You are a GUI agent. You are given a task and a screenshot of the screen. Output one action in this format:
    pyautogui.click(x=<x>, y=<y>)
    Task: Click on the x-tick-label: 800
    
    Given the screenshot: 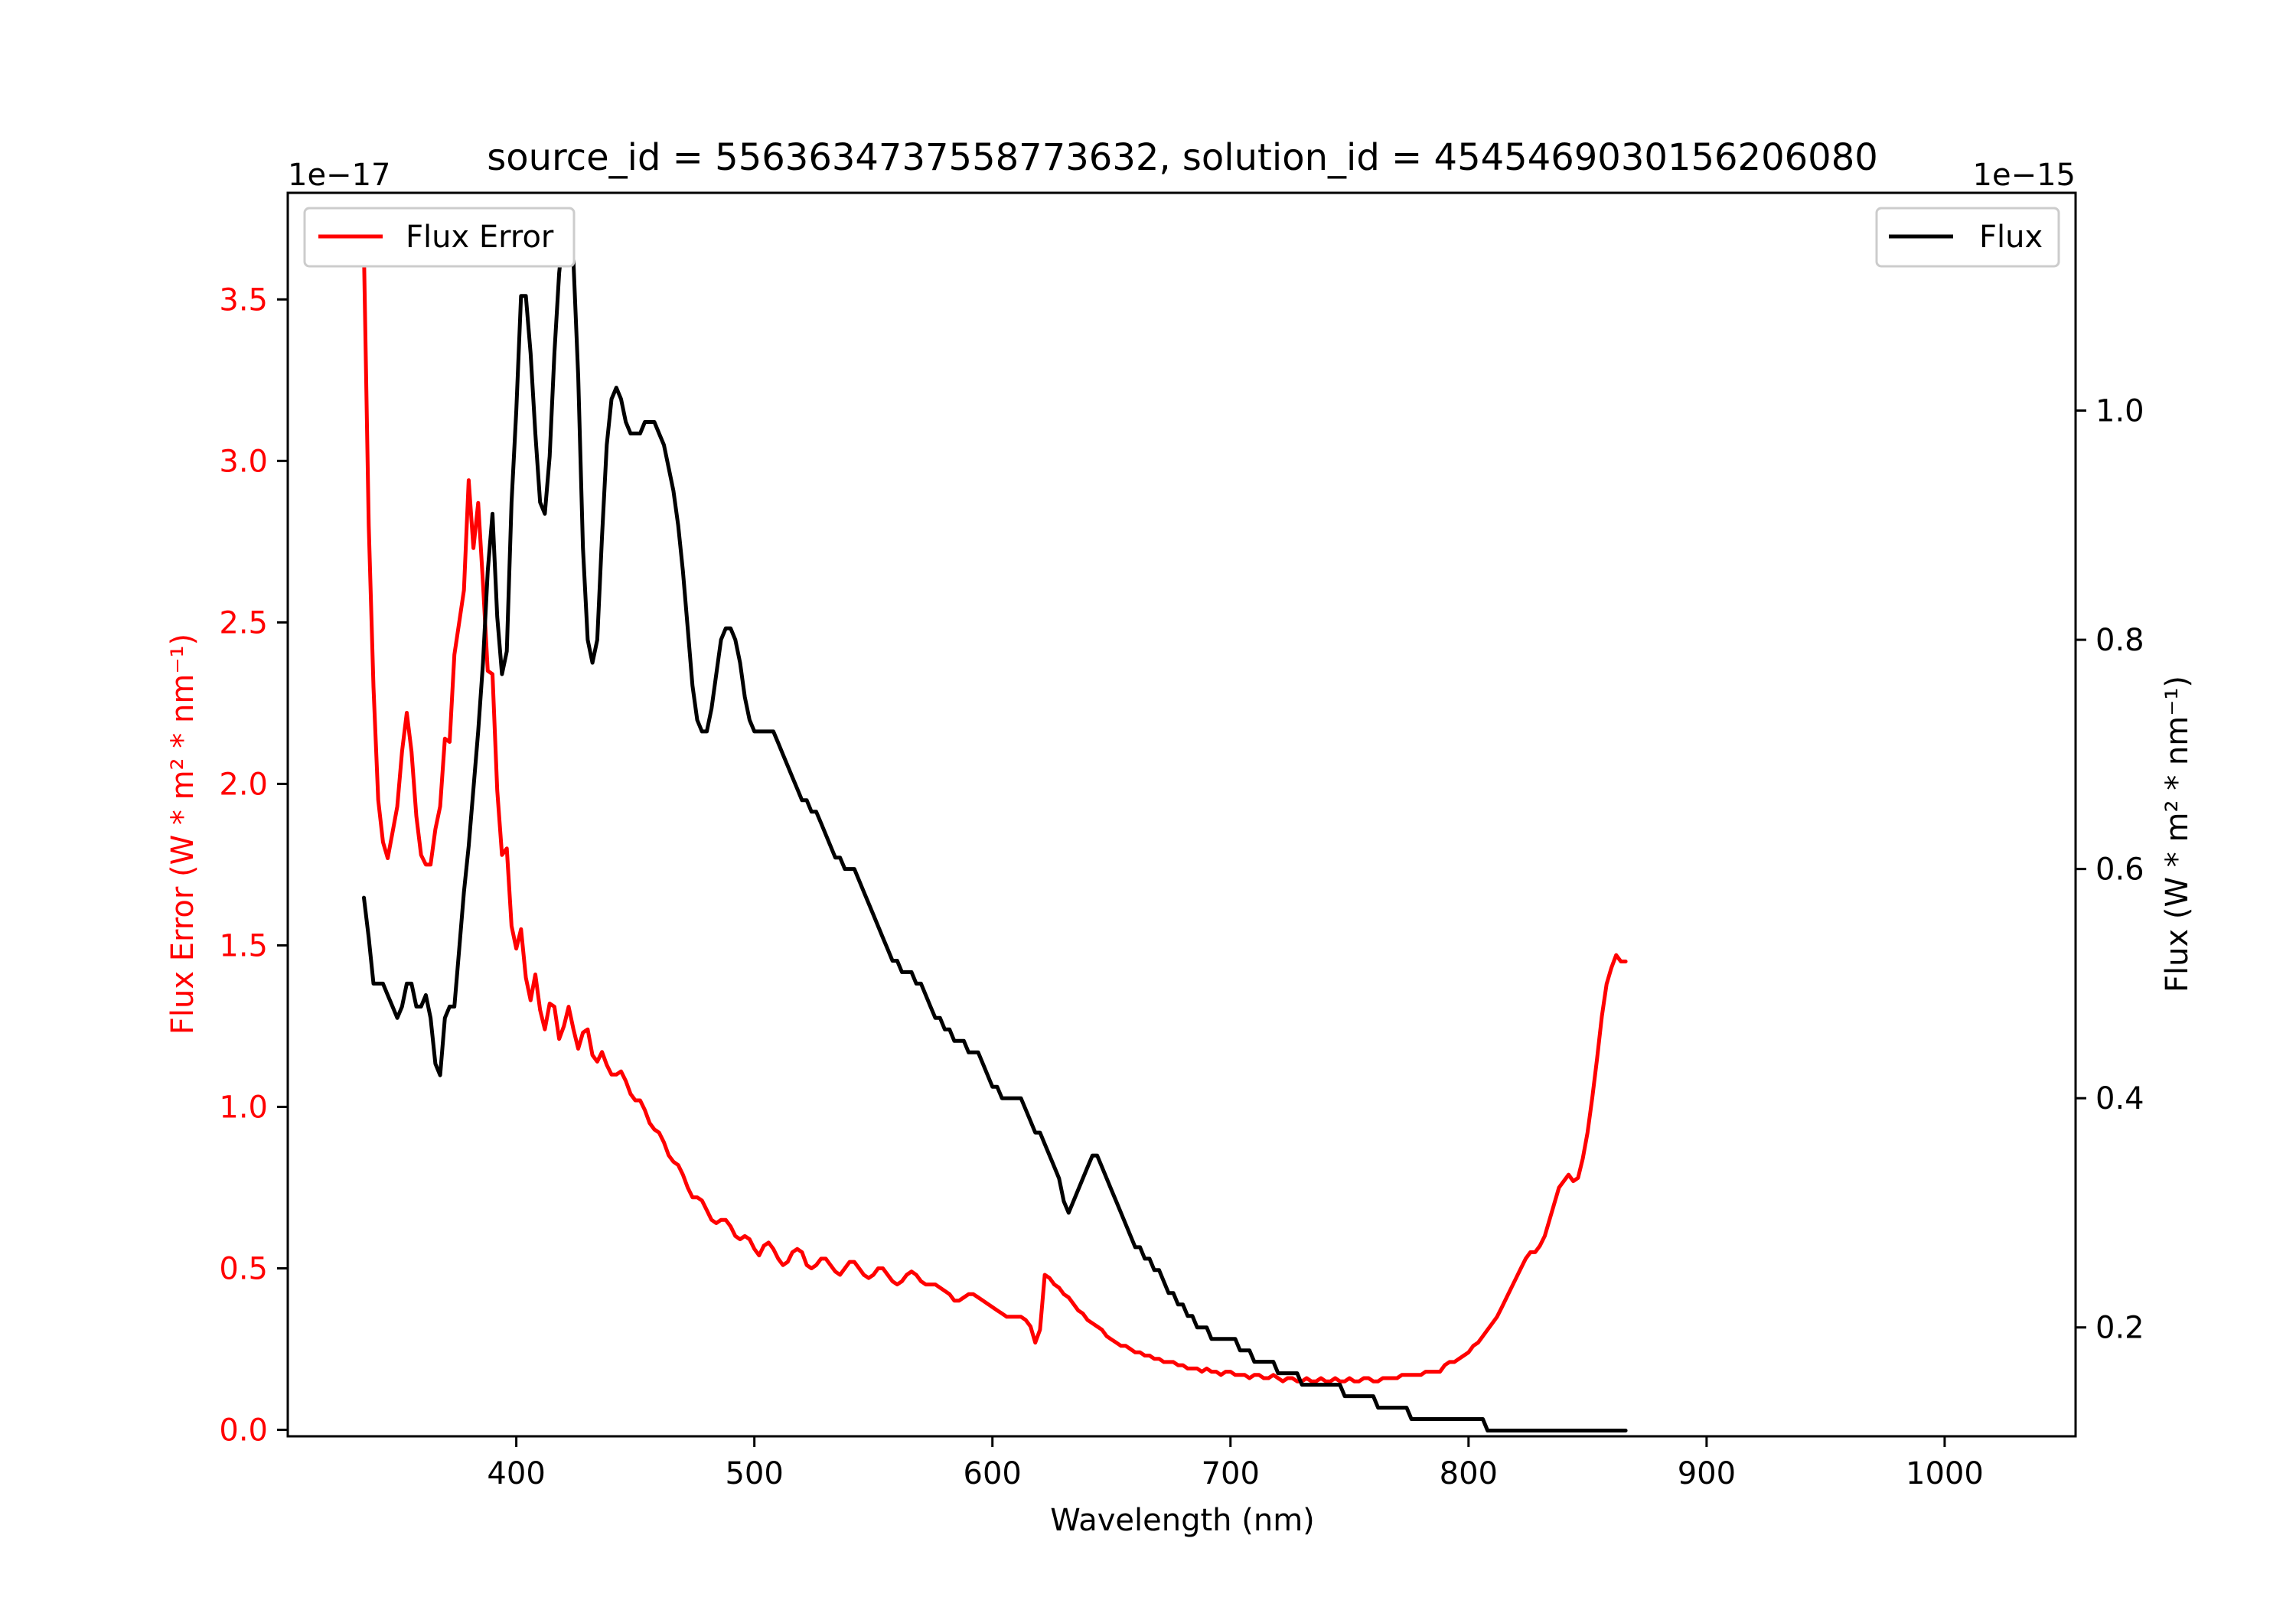 What is the action you would take?
    pyautogui.click(x=1469, y=1473)
    